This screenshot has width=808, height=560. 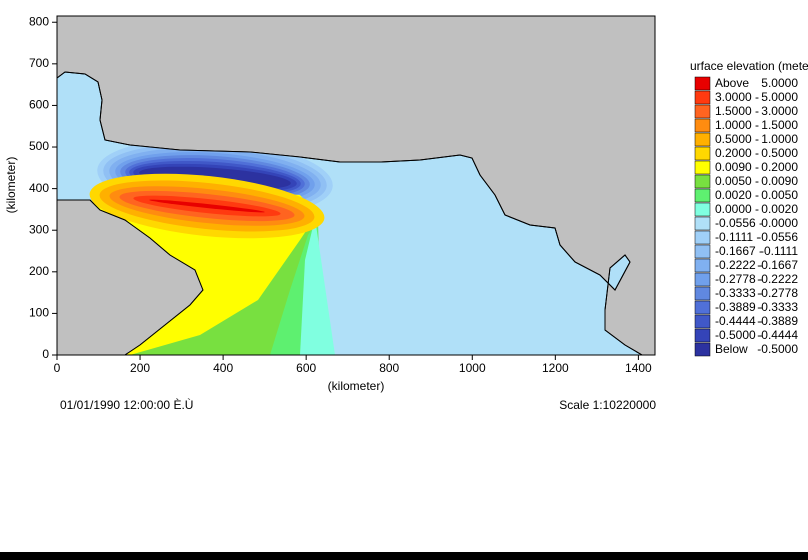 I want to click on y-tick-label: 400, so click(x=39, y=188).